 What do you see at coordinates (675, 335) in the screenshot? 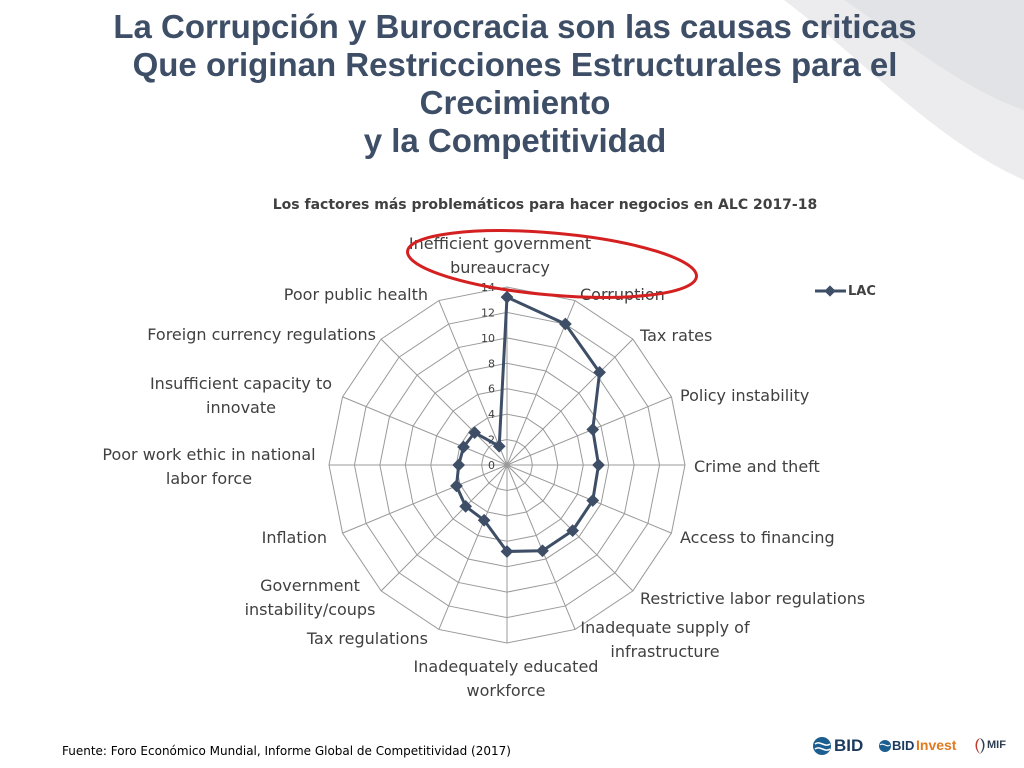
I see `category-label: Tax rates` at bounding box center [675, 335].